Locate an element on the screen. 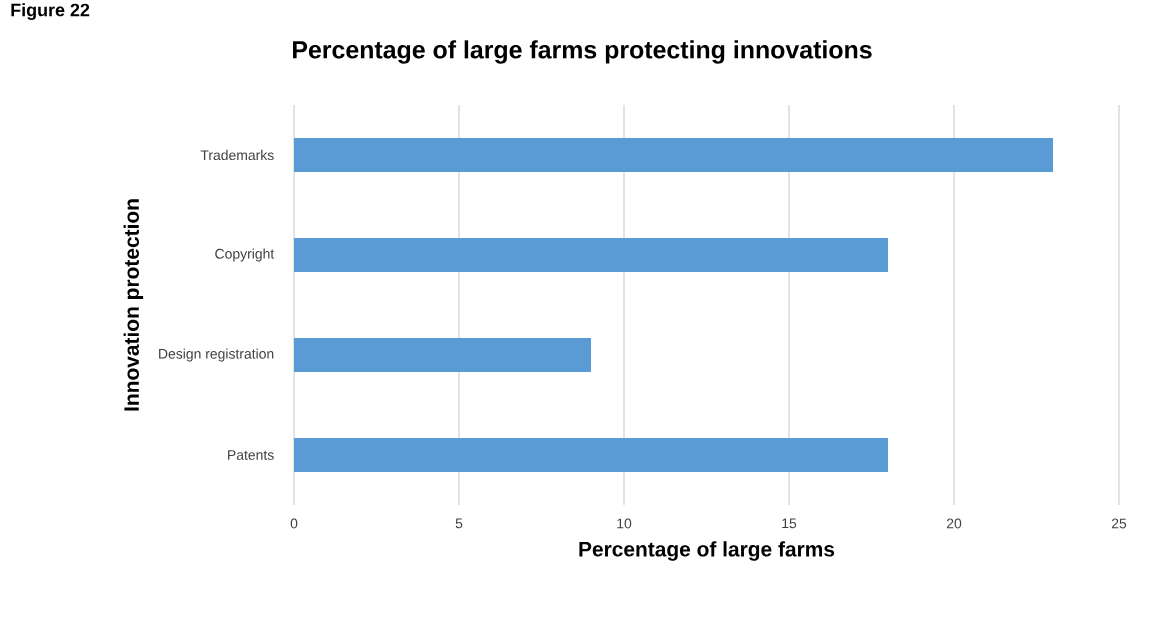 The width and height of the screenshot is (1154, 625). x-axis-title: Percentage of large farms is located at coordinates (707, 551).